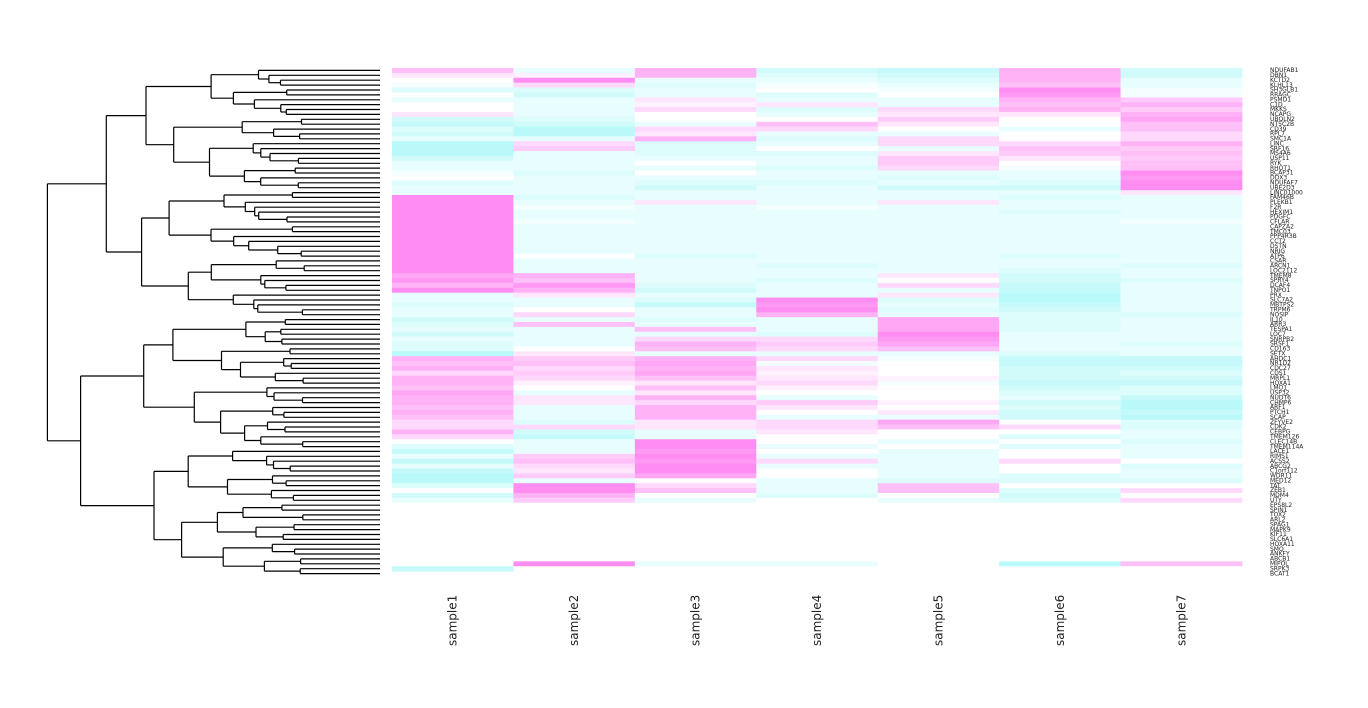 The height and width of the screenshot is (708, 1368). What do you see at coordinates (1280, 310) in the screenshot?
I see `gene-label: TRPM6` at bounding box center [1280, 310].